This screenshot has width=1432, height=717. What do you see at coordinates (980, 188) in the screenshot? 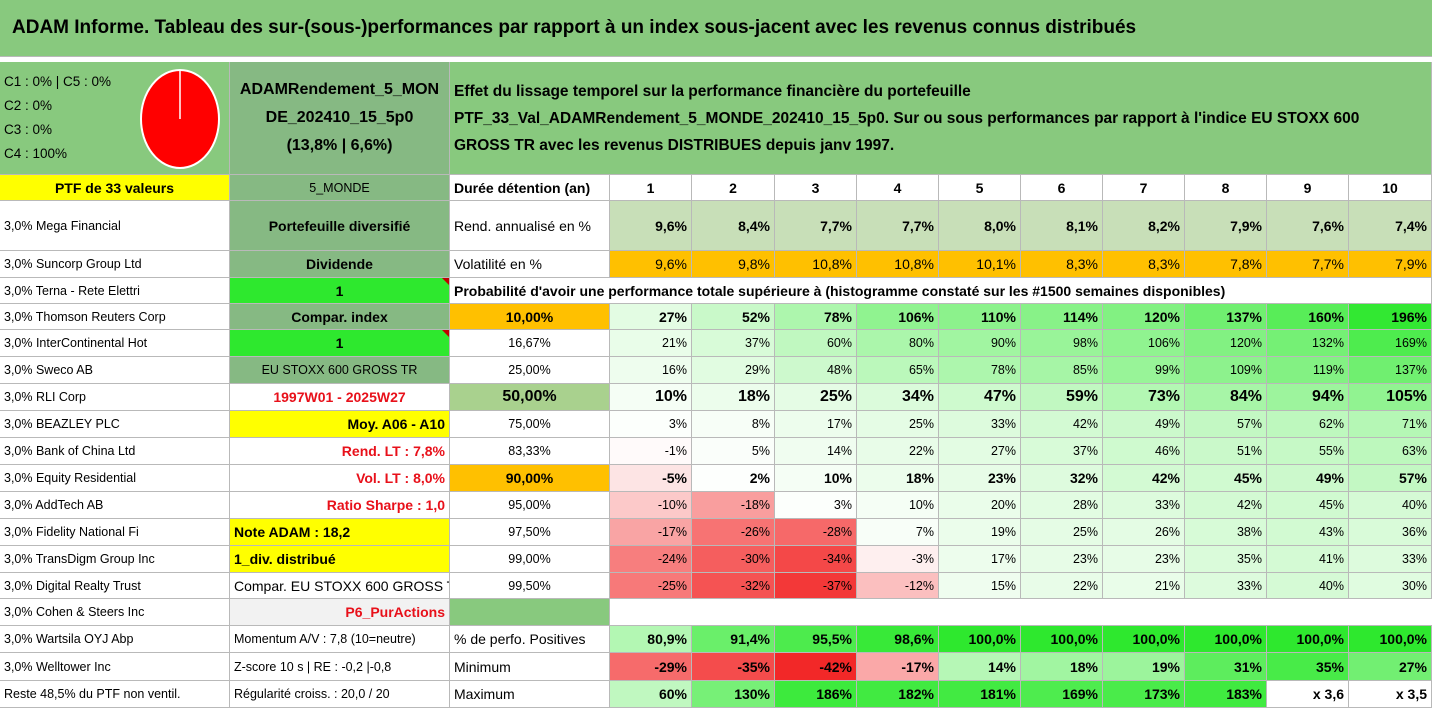
I see `year-header: 5` at bounding box center [980, 188].